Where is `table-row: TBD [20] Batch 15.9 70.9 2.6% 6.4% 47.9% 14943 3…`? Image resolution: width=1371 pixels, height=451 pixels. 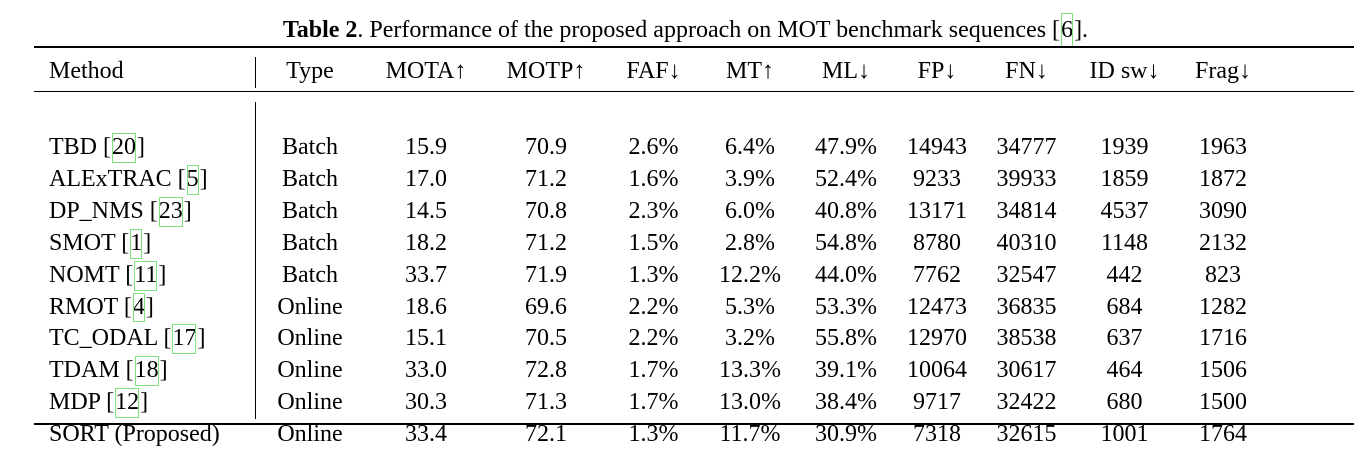
table-row: TBD [20] Batch 15.9 70.9 2.6% 6.4% 47.9% 14943 3… is located at coordinates (694, 148).